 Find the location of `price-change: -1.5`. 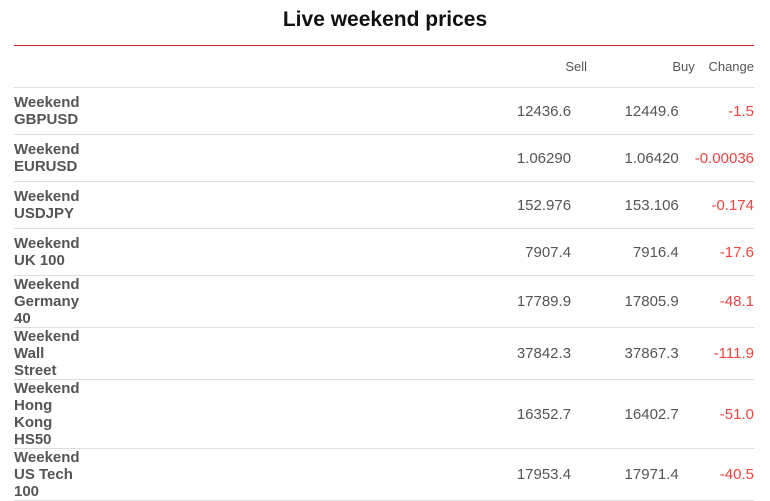

price-change: -1.5 is located at coordinates (724, 111).